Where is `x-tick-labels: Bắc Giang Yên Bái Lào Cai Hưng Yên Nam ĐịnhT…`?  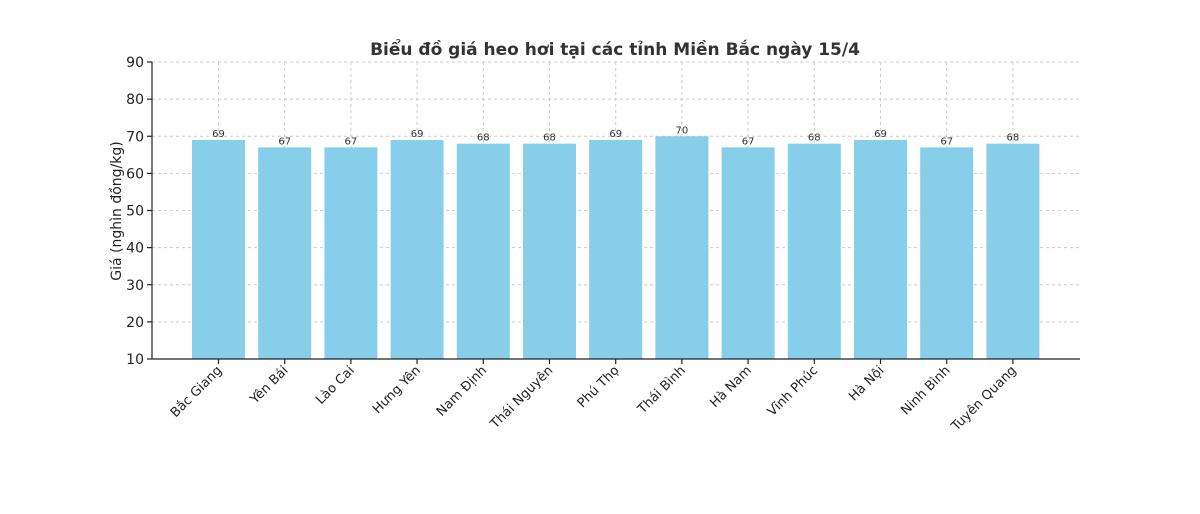 x-tick-labels: Bắc Giang Yên Bái Lào Cai Hưng Yên Nam ĐịnhT… is located at coordinates (594, 399).